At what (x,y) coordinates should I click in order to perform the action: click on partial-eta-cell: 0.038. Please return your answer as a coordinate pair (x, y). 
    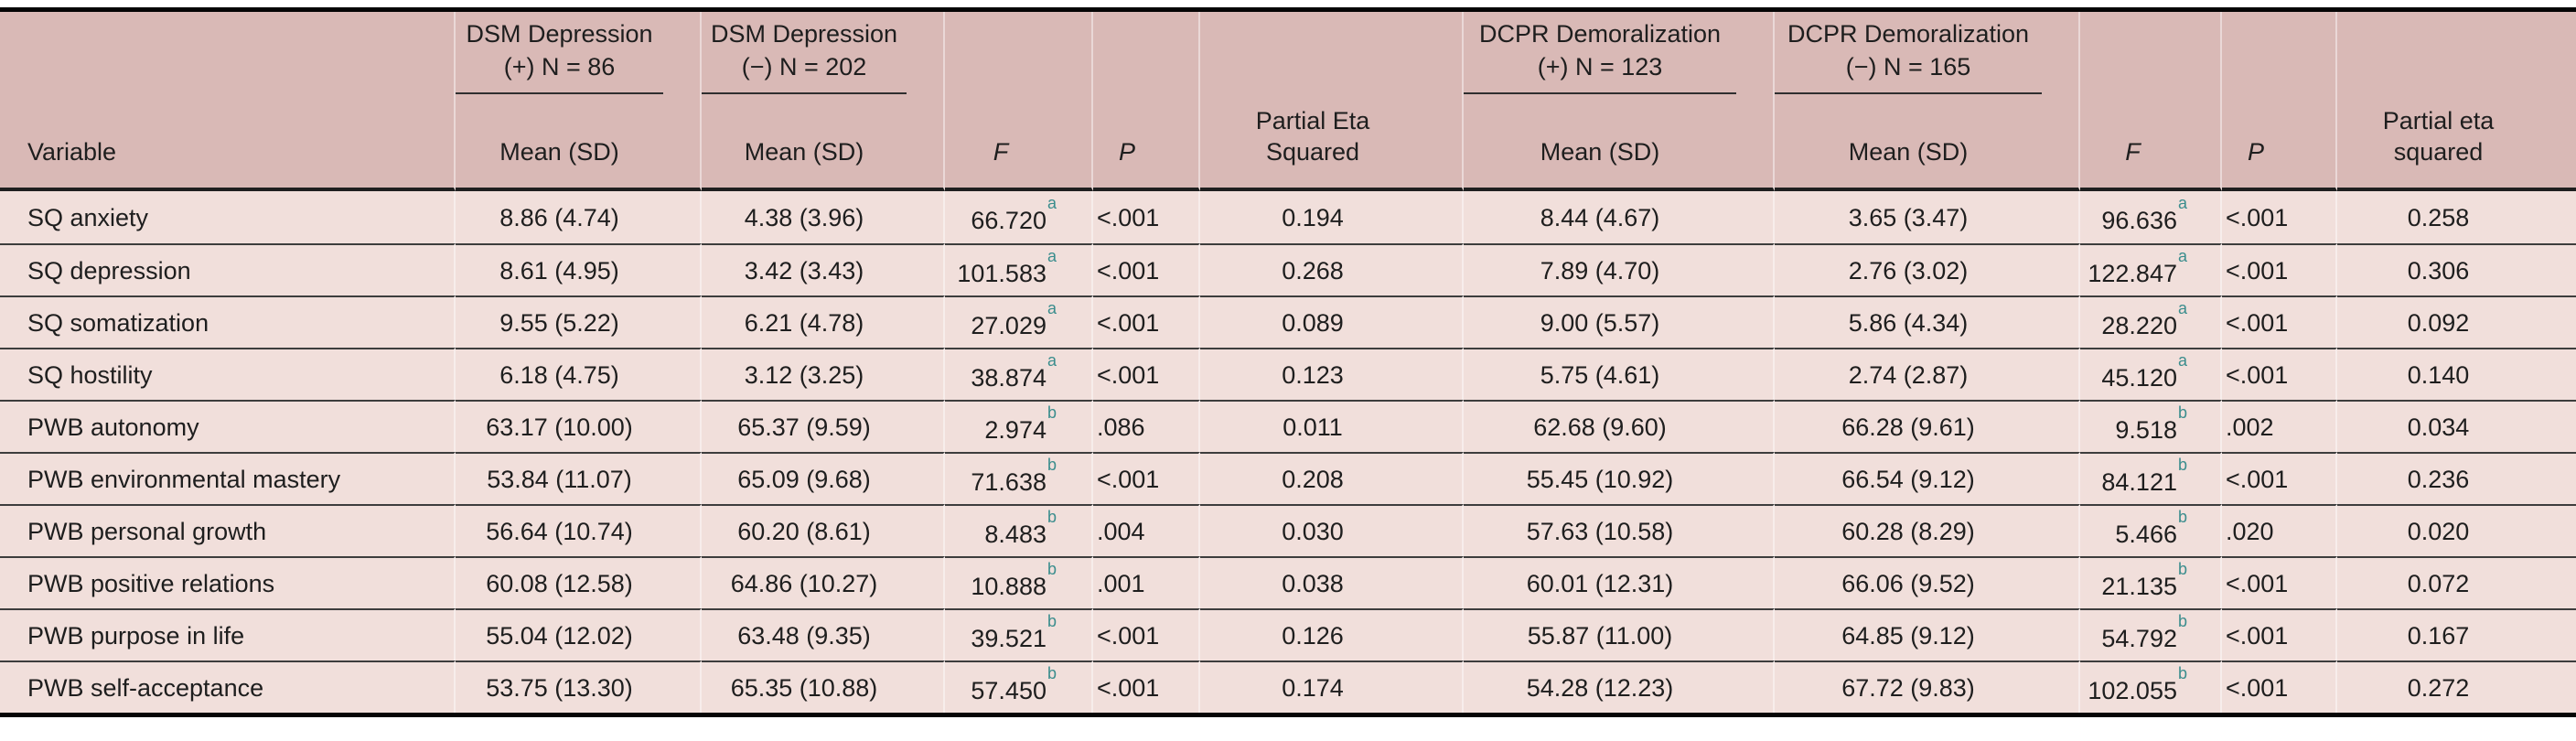
    Looking at the image, I should click on (1332, 582).